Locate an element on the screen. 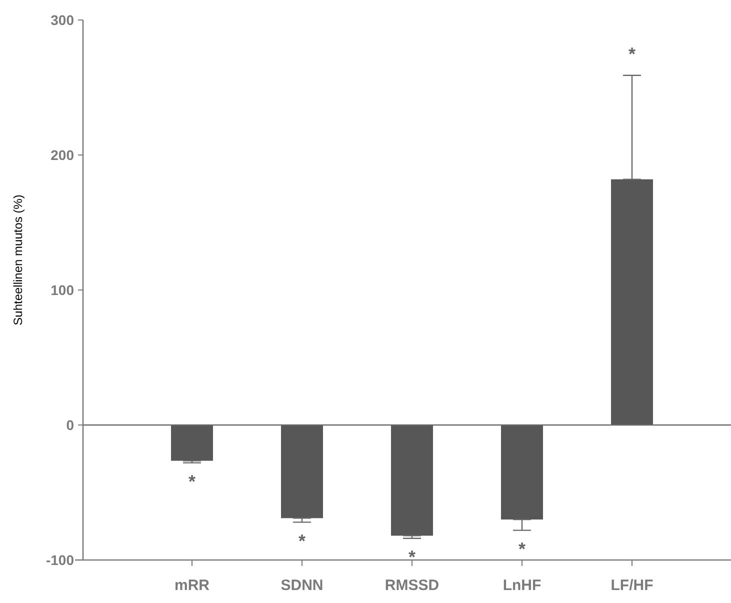 This screenshot has height=603, width=731. y-axis-title: Suhteellinen muutos (%) is located at coordinates (18, 260).